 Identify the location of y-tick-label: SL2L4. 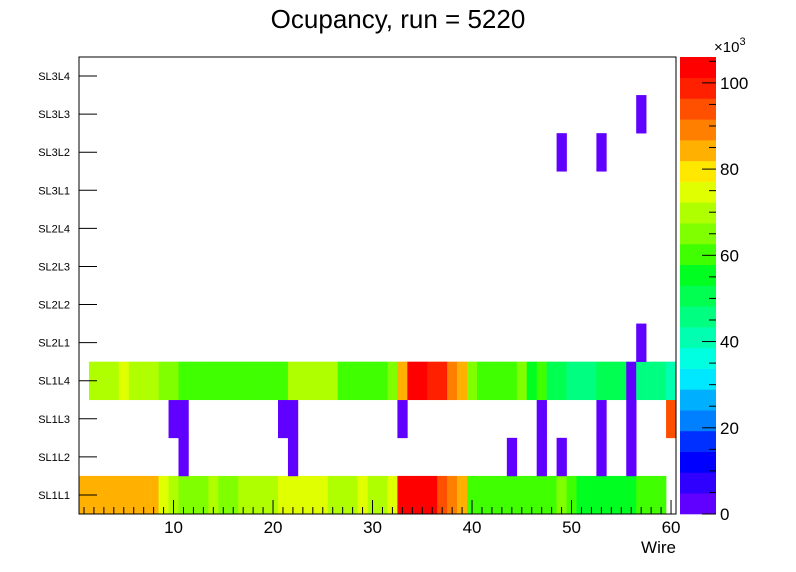
(54, 229).